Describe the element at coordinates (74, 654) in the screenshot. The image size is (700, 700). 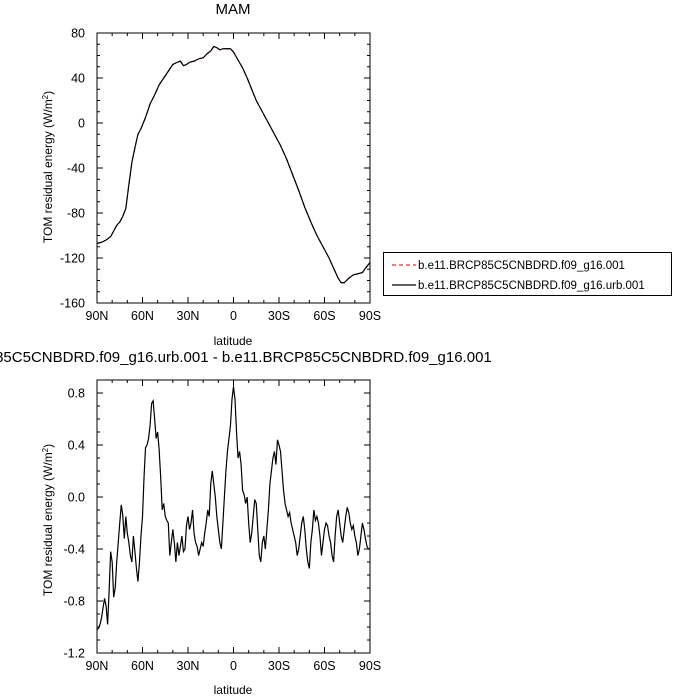
I see `y-tick-label: -1.2` at that location.